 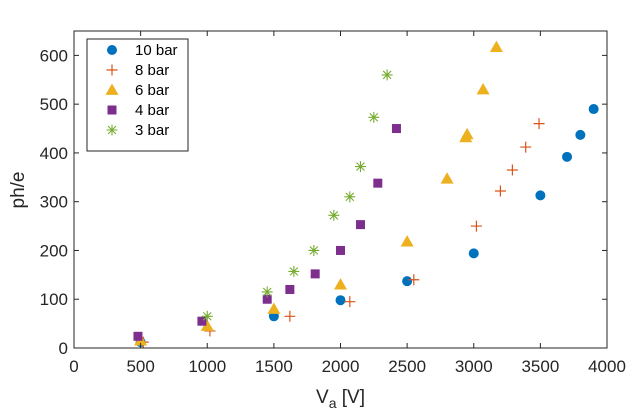 What do you see at coordinates (607, 366) in the screenshot?
I see `x-tick-label: 4000` at bounding box center [607, 366].